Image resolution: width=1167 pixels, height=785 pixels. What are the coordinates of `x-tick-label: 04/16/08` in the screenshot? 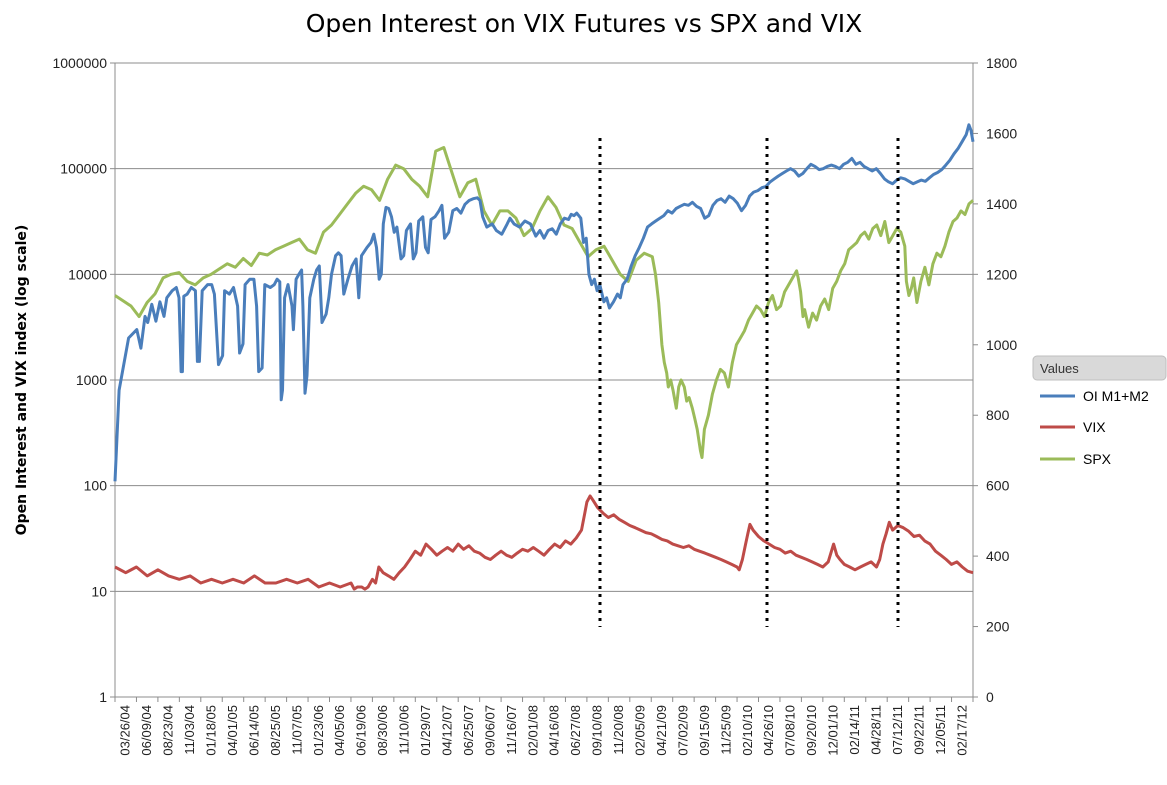 It's located at (554, 730).